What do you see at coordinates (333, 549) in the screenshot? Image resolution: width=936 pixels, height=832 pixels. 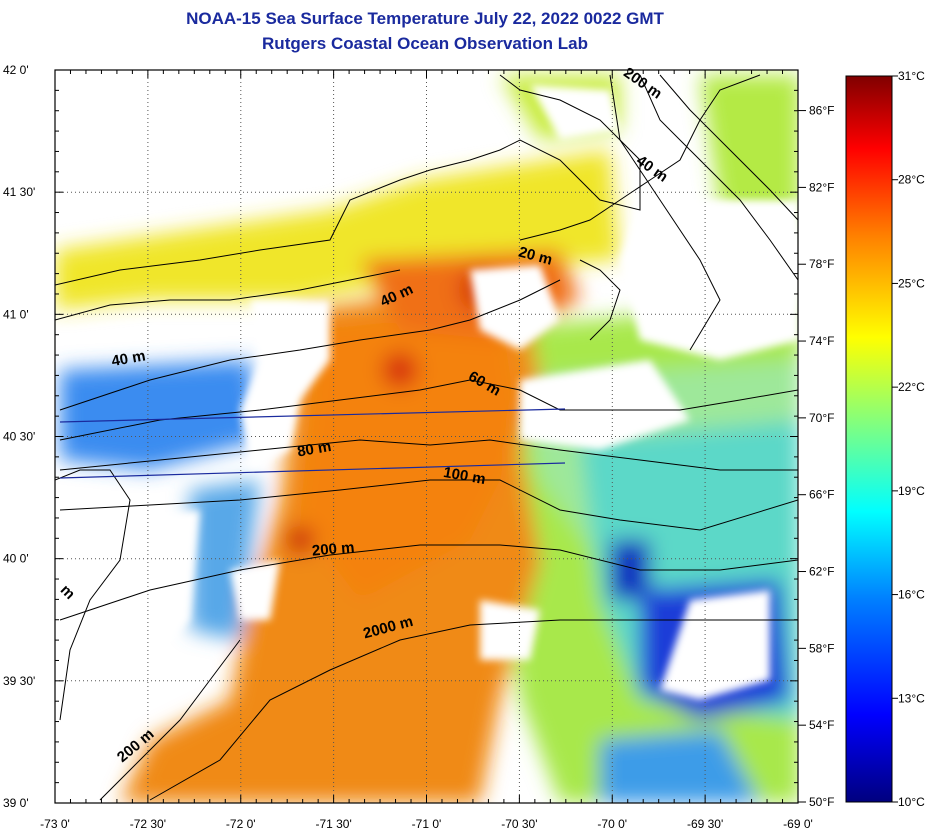 I see `contour-label: 200 m` at bounding box center [333, 549].